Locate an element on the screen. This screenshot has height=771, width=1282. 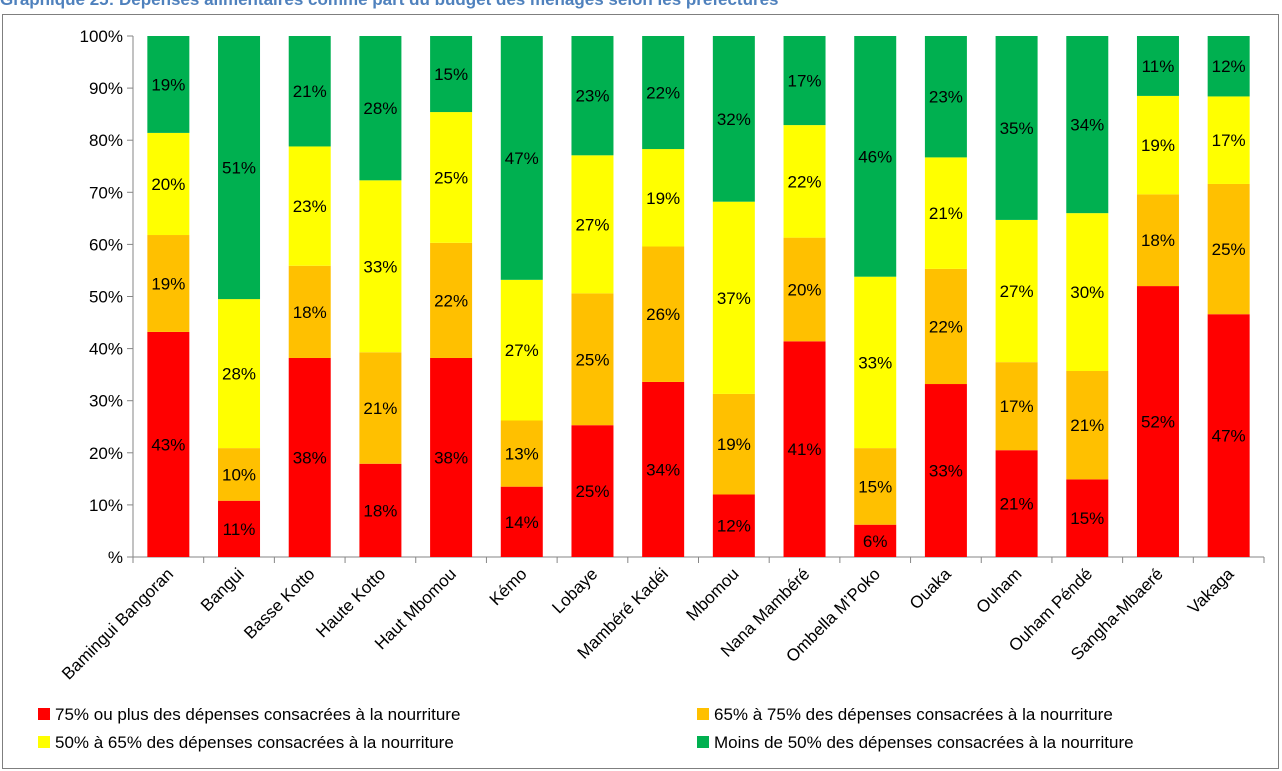
data-label: 51% is located at coordinates (239, 168).